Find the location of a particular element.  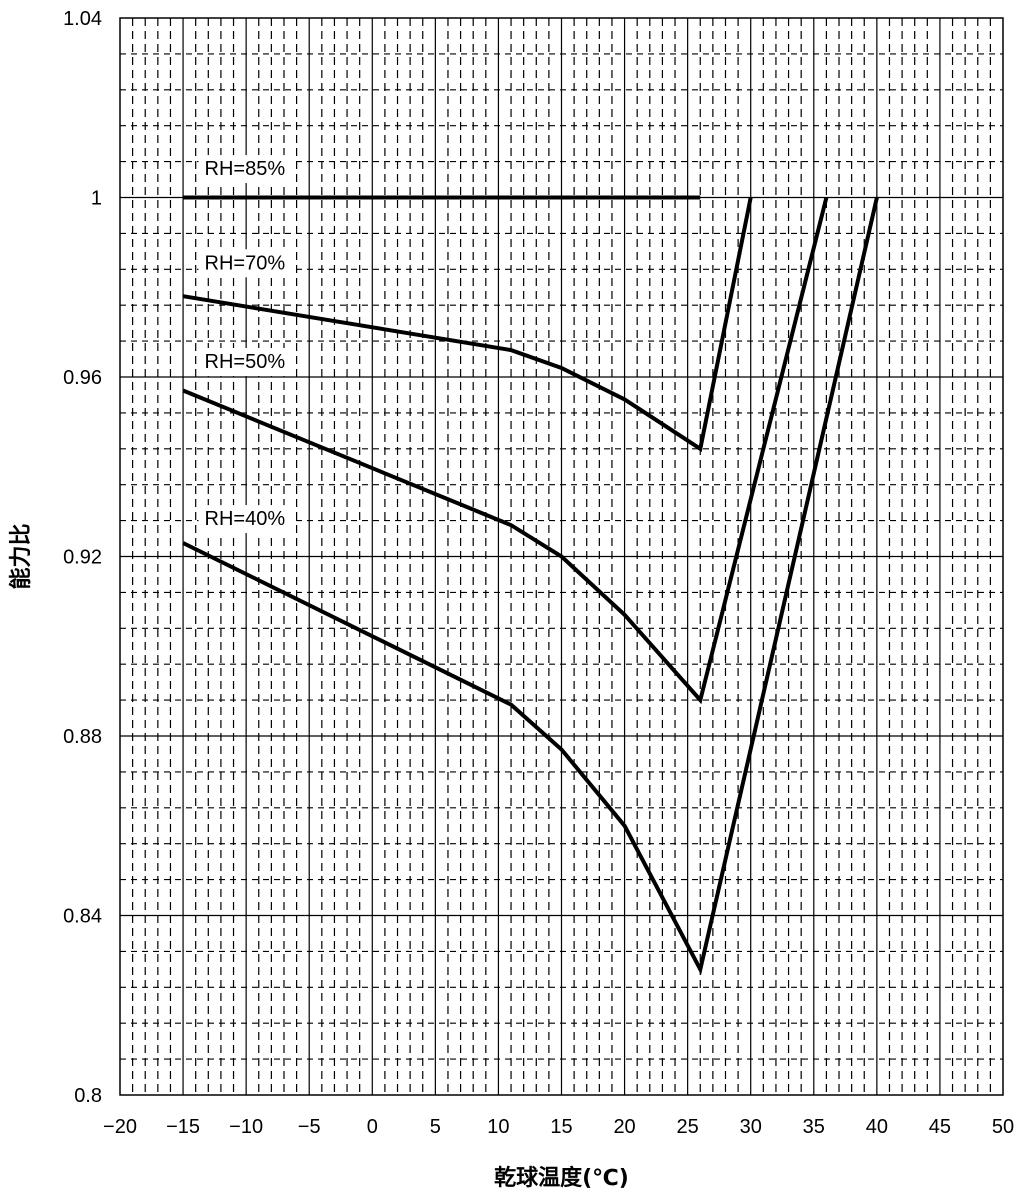

annotation-label-3: RH=50% is located at coordinates (245, 362).